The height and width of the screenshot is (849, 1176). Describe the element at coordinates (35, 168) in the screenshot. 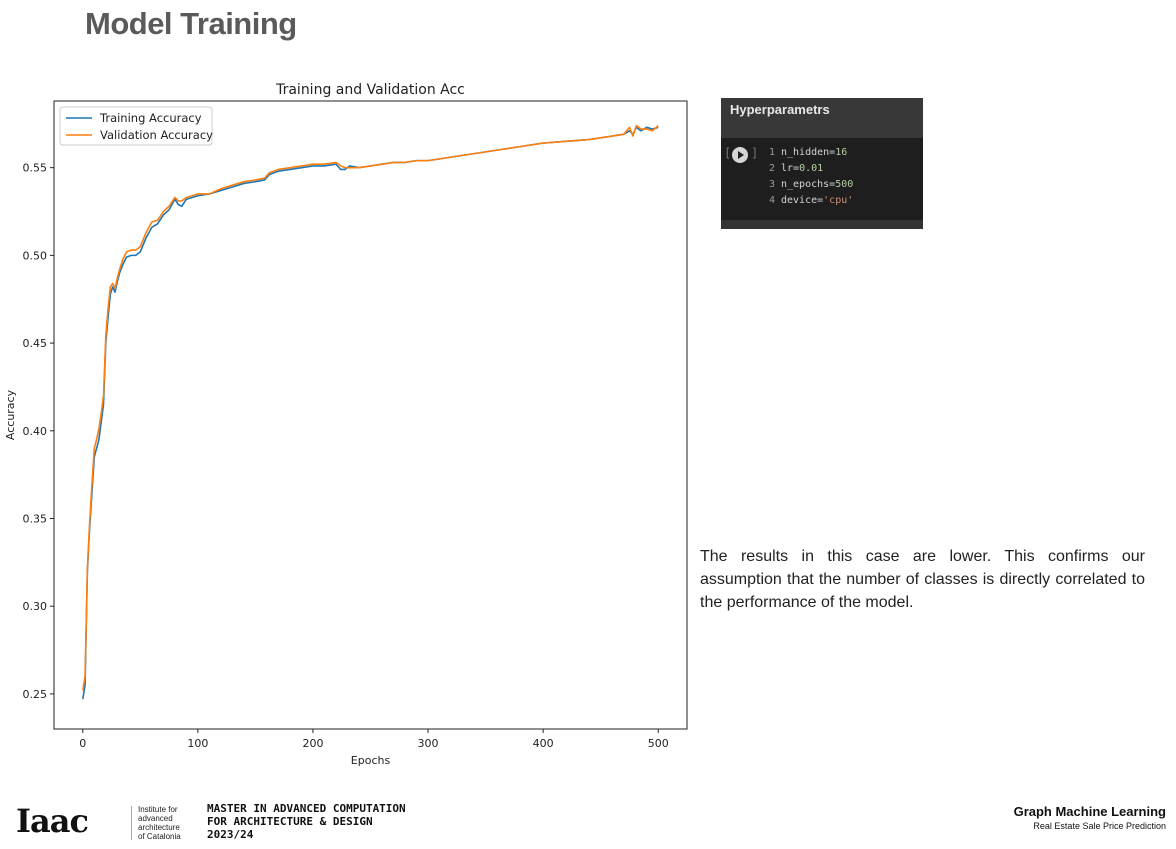

I see `y-tick-label: 0.55` at that location.